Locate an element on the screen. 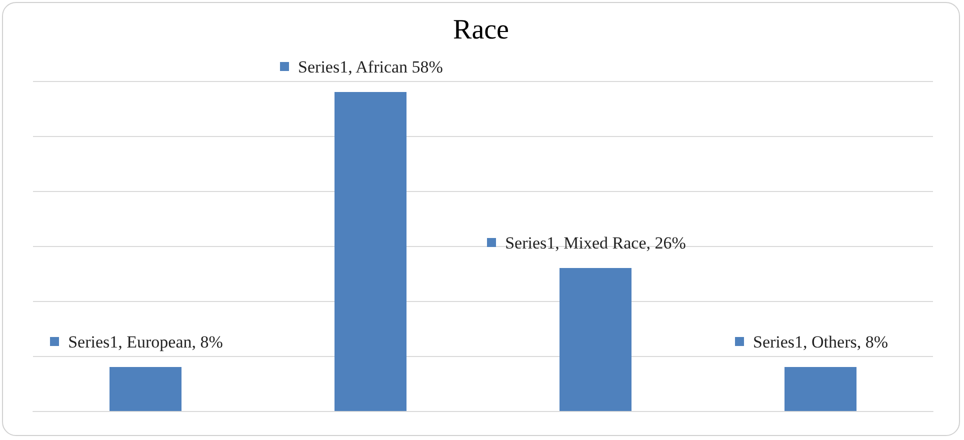  data-label: Series1, Others, 8% is located at coordinates (820, 342).